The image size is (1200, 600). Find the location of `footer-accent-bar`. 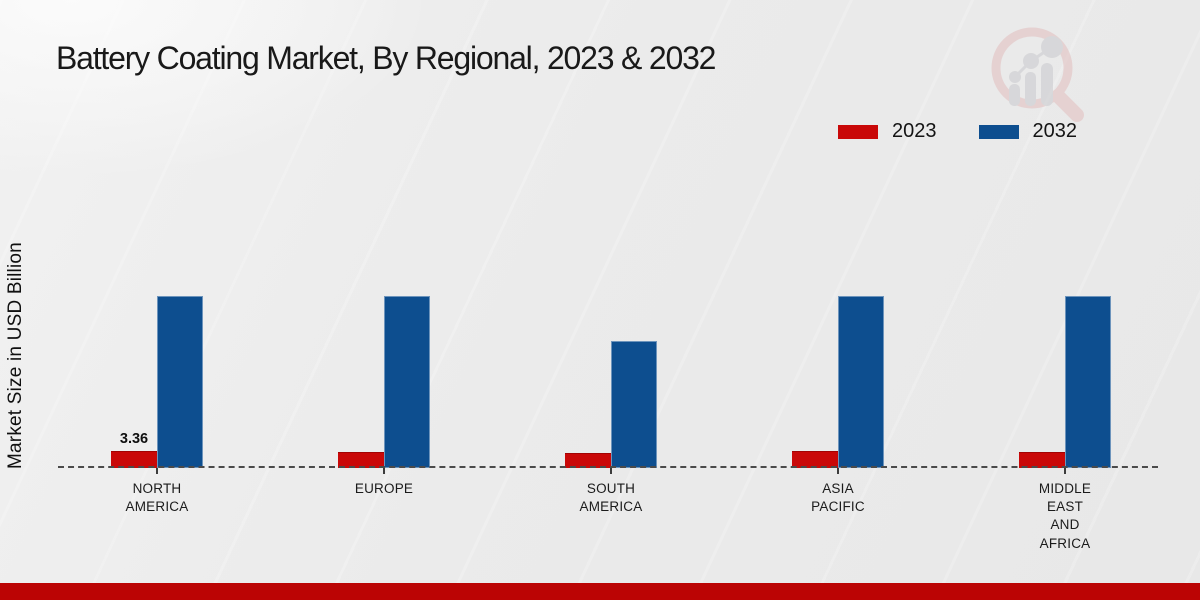

footer-accent-bar is located at coordinates (600, 591).